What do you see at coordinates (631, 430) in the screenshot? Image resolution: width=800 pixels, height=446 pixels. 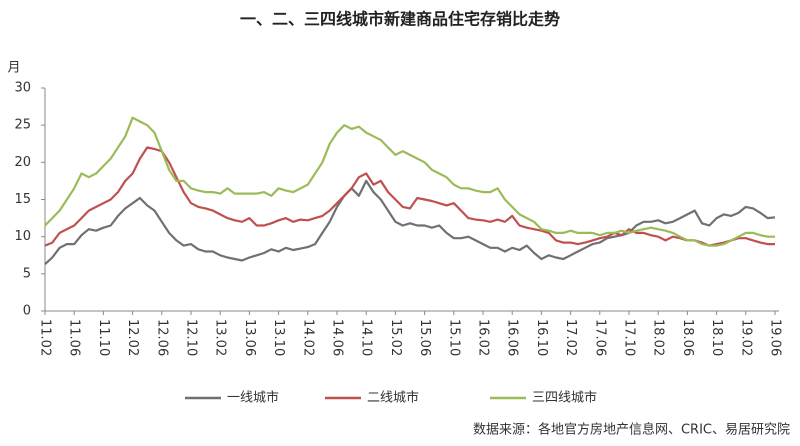 I see `source-note: 数据来源：各地官方房地产信息网、CRIC、易居研究院` at bounding box center [631, 430].